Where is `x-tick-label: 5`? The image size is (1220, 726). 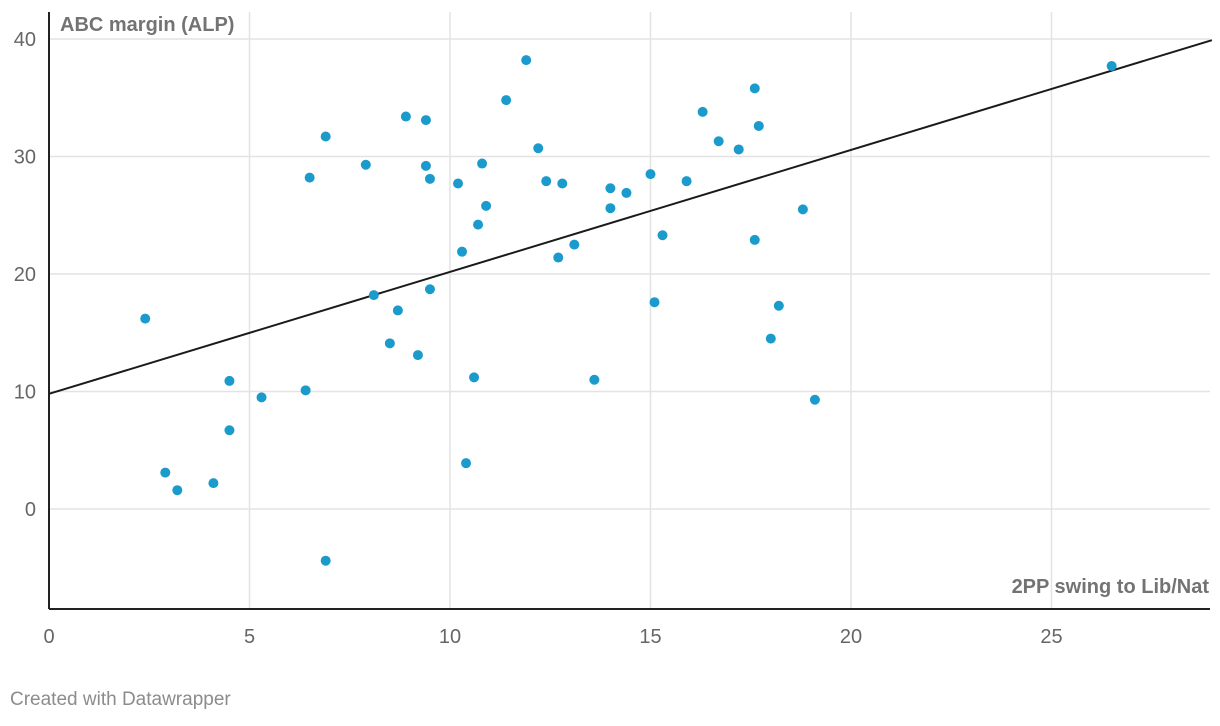
x-tick-label: 5 is located at coordinates (249, 637).